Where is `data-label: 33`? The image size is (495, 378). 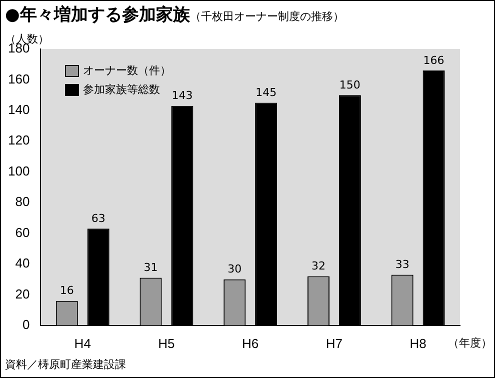
data-label: 33 is located at coordinates (402, 265).